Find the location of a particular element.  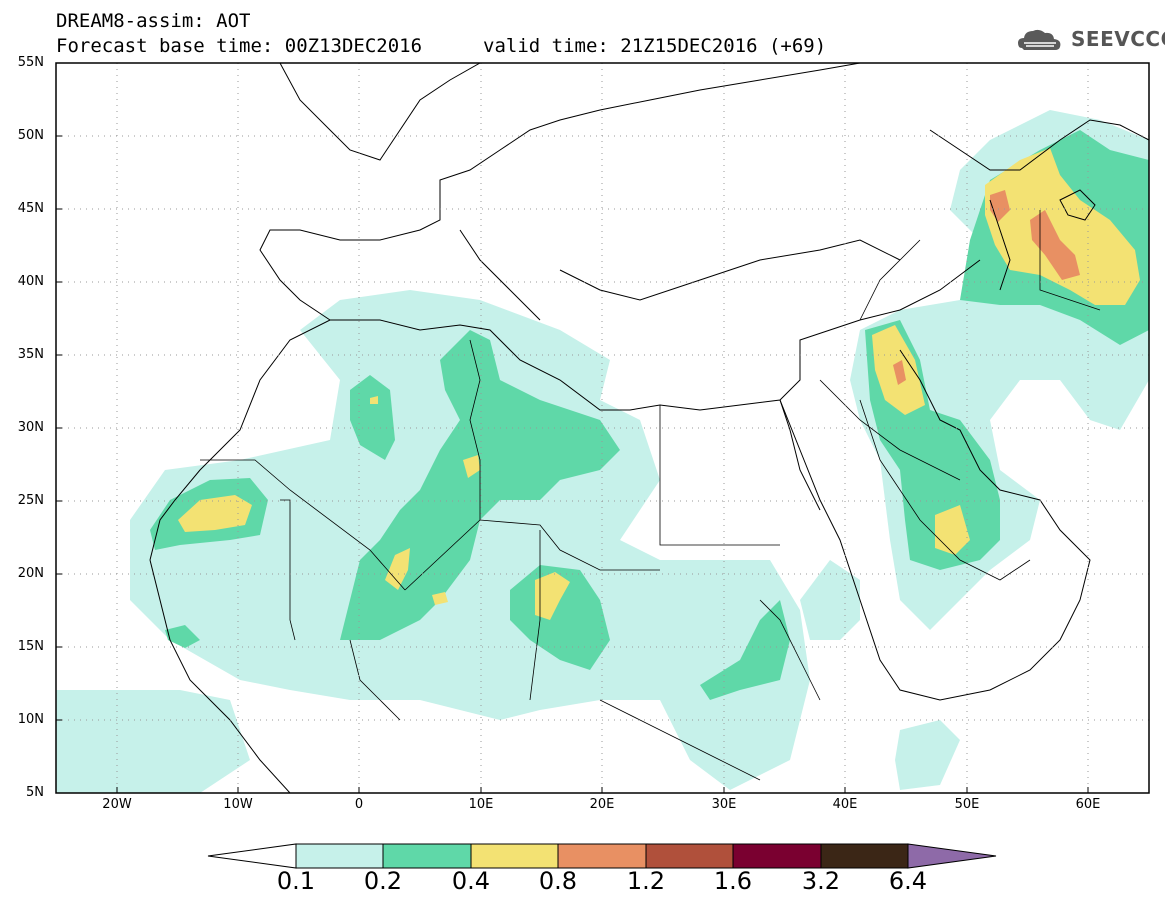

lat-label: 25N is located at coordinates (30, 500).